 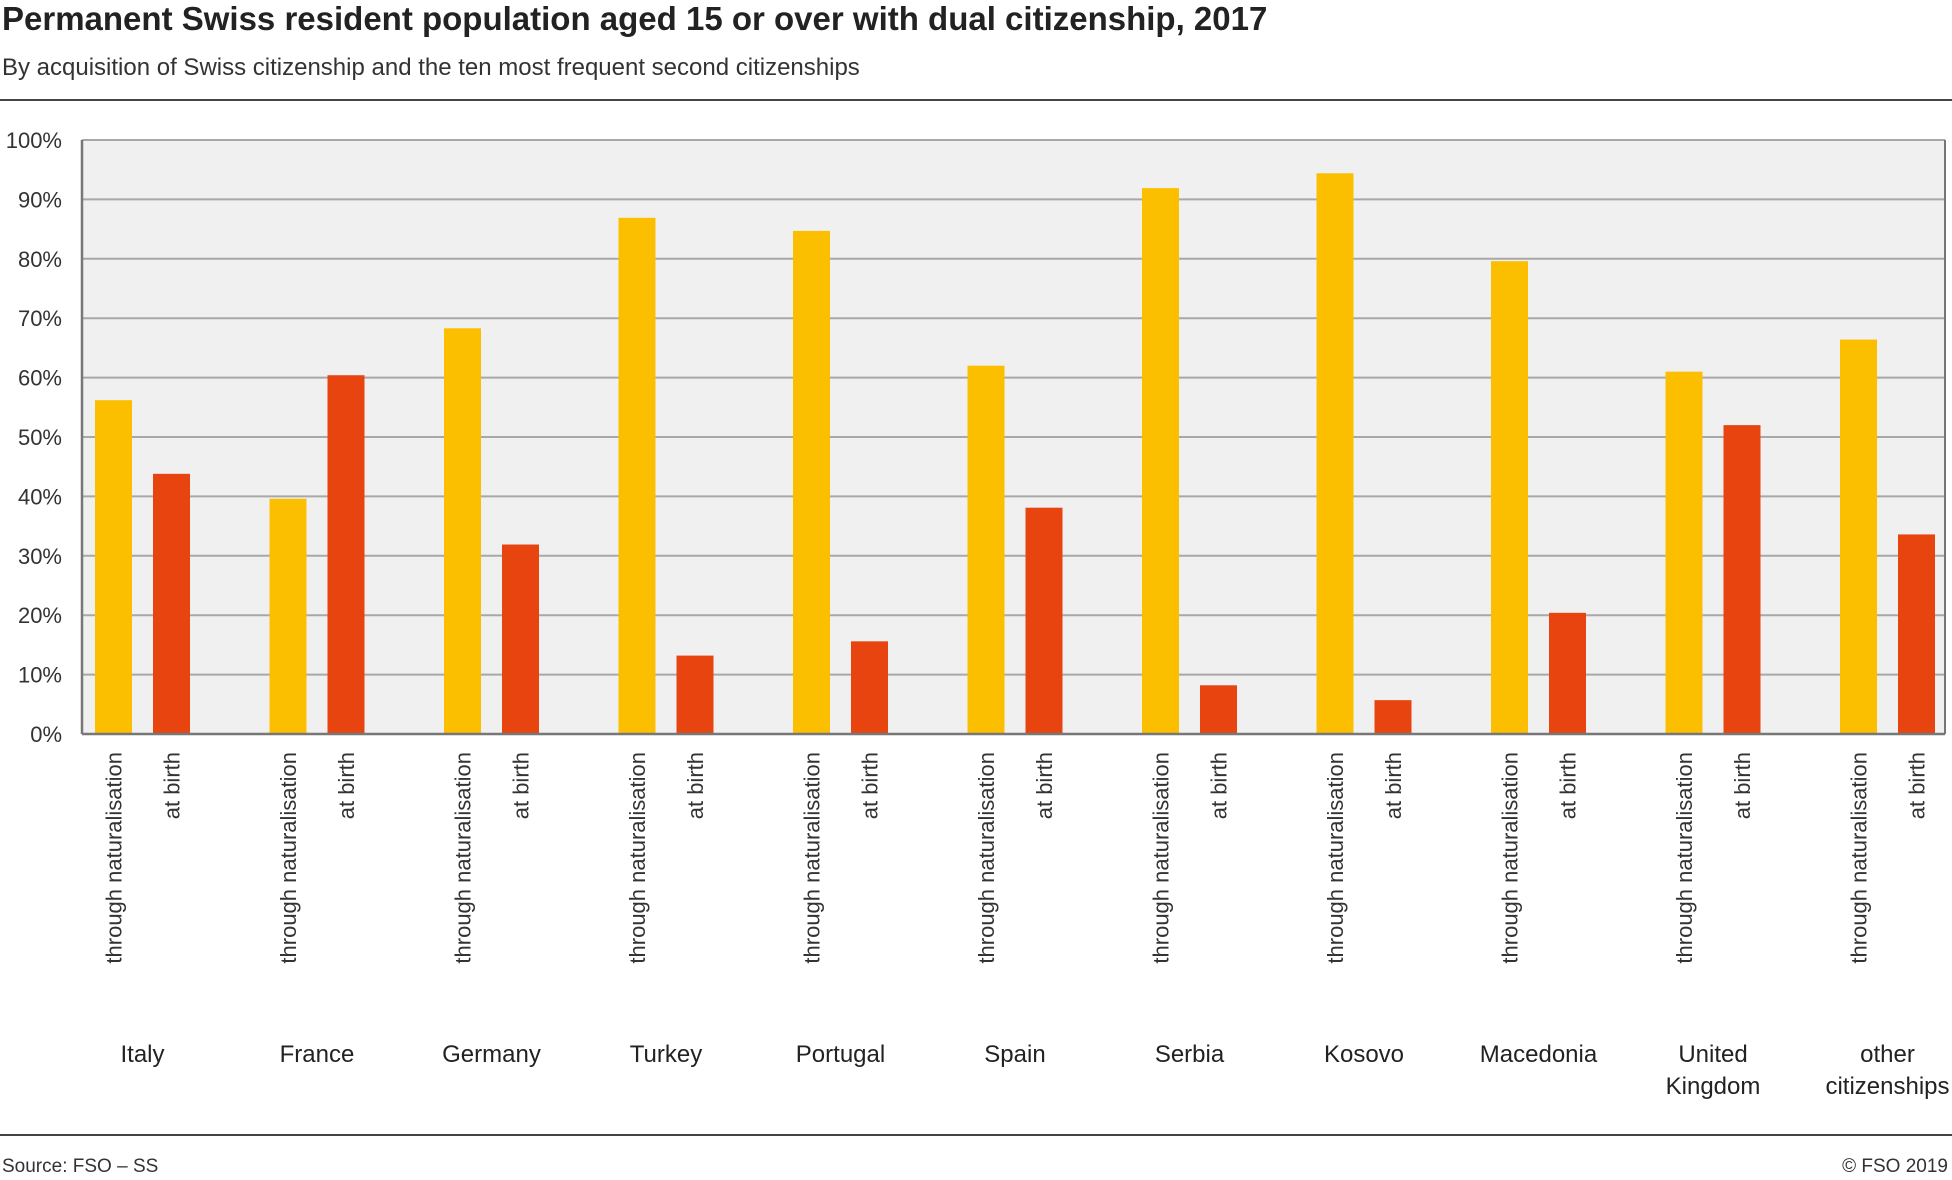 I want to click on source-note: Source: FSO – SS, so click(x=80, y=1166).